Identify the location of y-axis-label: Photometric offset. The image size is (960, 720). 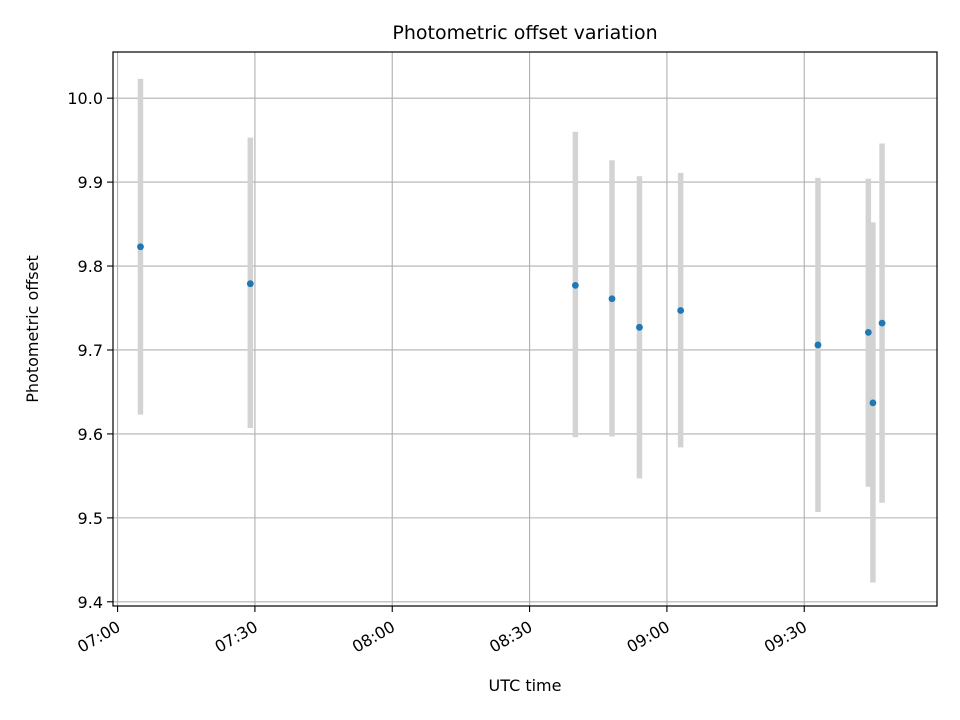
(32, 329).